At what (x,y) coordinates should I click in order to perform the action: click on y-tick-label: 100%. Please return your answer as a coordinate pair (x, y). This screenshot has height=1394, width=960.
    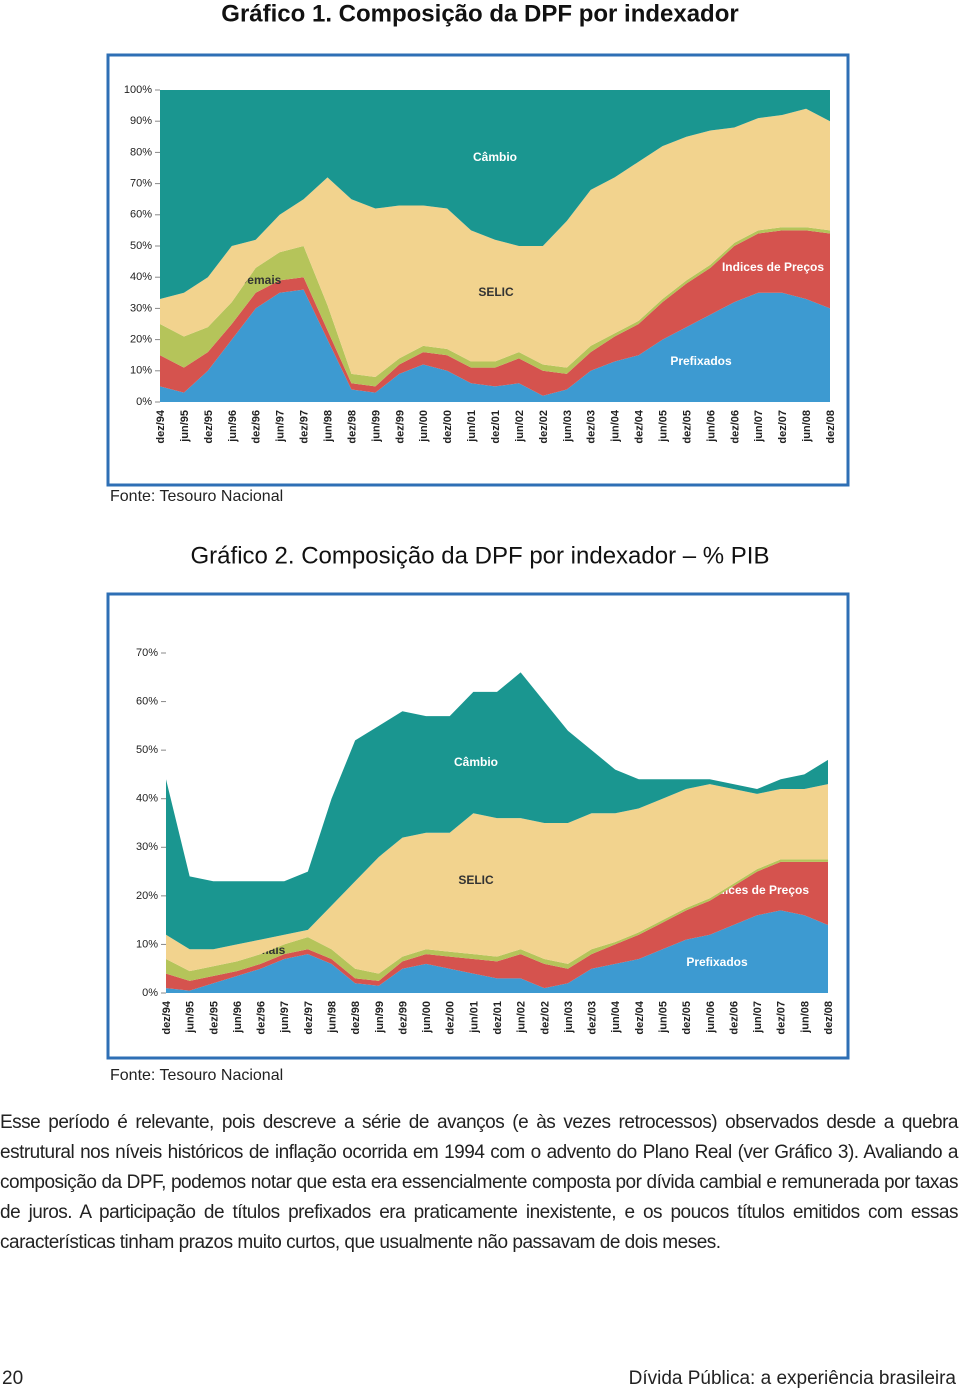
    Looking at the image, I should click on (138, 90).